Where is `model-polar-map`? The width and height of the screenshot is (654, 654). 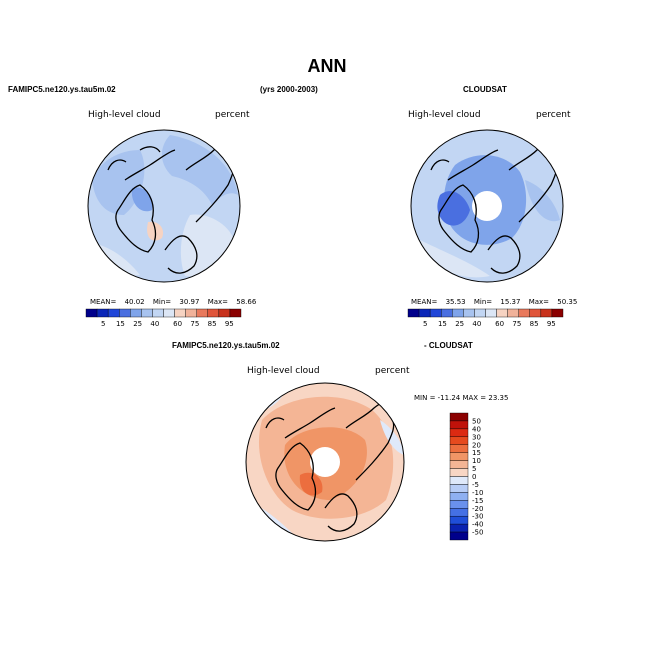 model-polar-map is located at coordinates (164, 206).